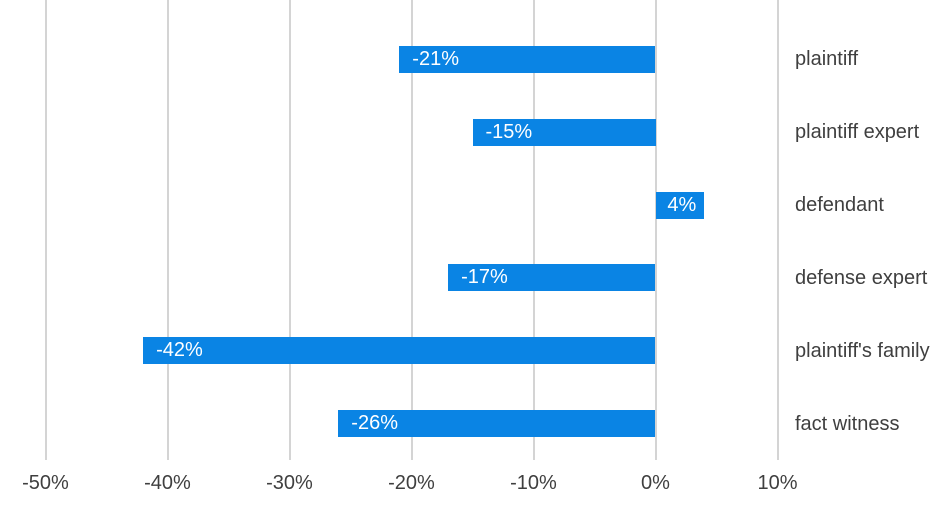  I want to click on bar-defendant: 4%, so click(680, 205).